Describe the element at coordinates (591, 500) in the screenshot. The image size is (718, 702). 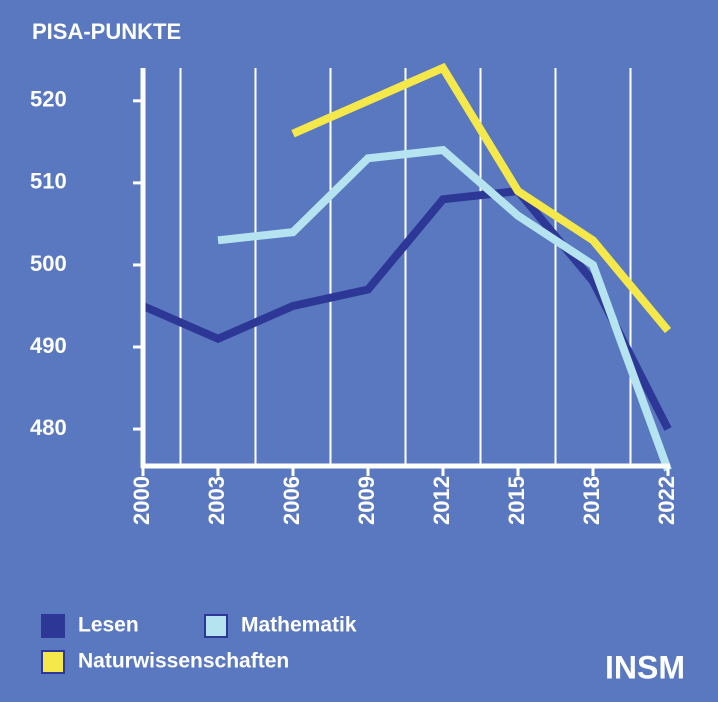
I see `x-tick-label: 2018` at that location.